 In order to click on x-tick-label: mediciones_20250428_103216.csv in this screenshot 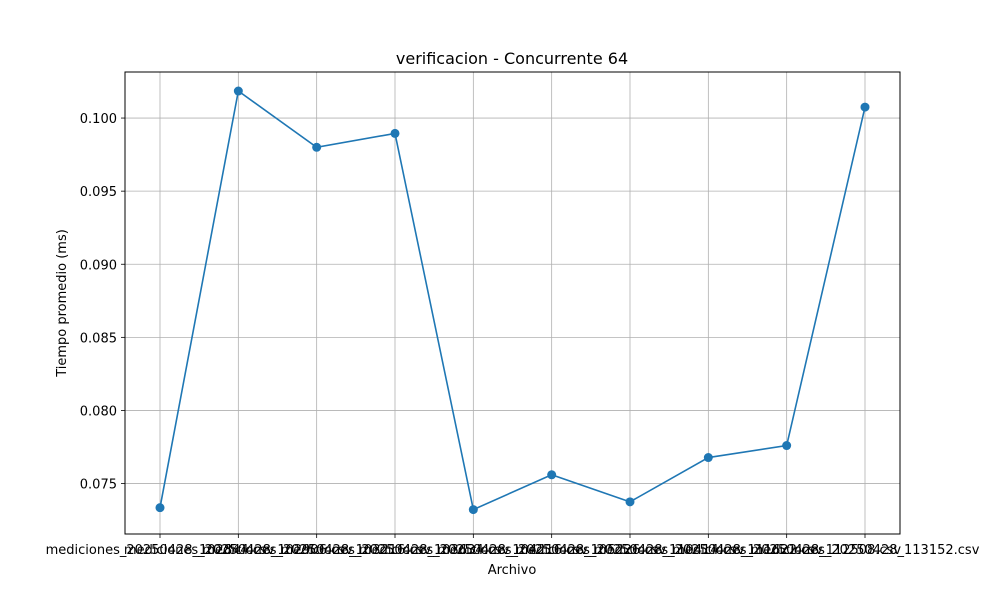, I will do `click(316, 550)`.